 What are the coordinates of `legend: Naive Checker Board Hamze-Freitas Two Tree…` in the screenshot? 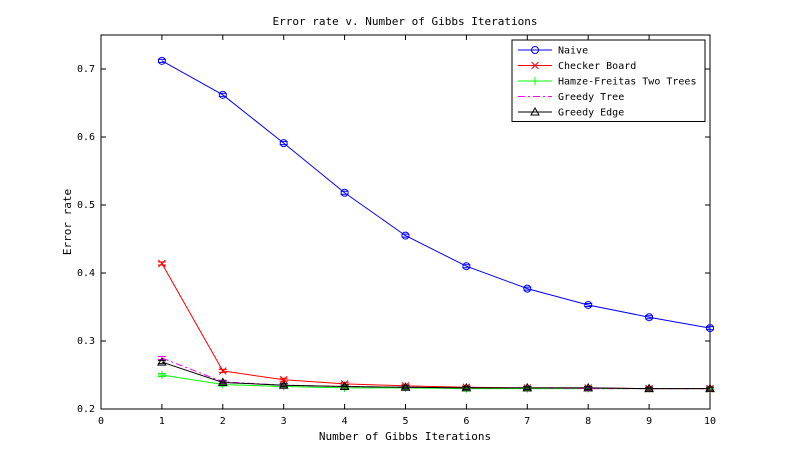 It's located at (608, 80).